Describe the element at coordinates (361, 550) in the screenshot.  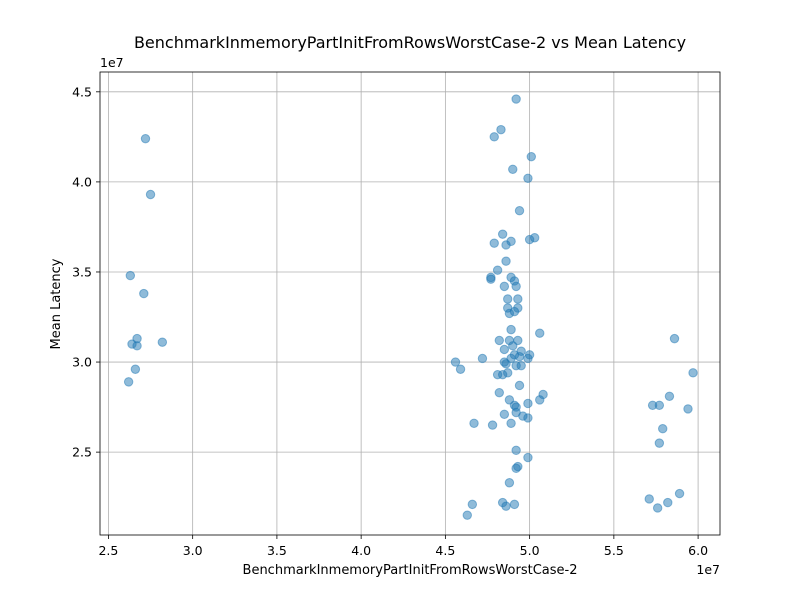
I see `x-tick-label: 4.0` at that location.